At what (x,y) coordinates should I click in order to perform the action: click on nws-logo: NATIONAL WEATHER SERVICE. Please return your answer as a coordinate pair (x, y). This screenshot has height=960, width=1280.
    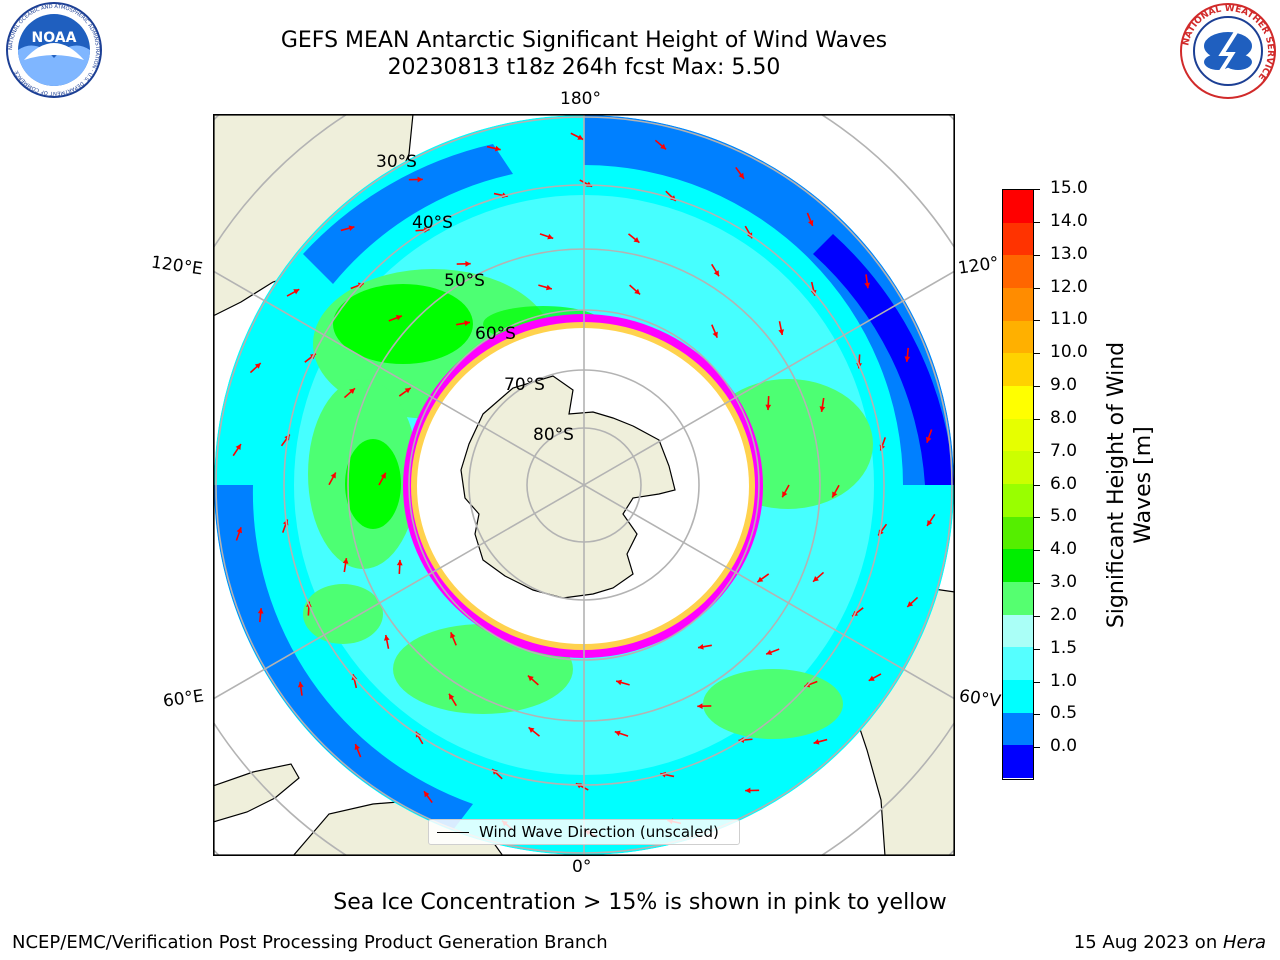
    Looking at the image, I should click on (1228, 51).